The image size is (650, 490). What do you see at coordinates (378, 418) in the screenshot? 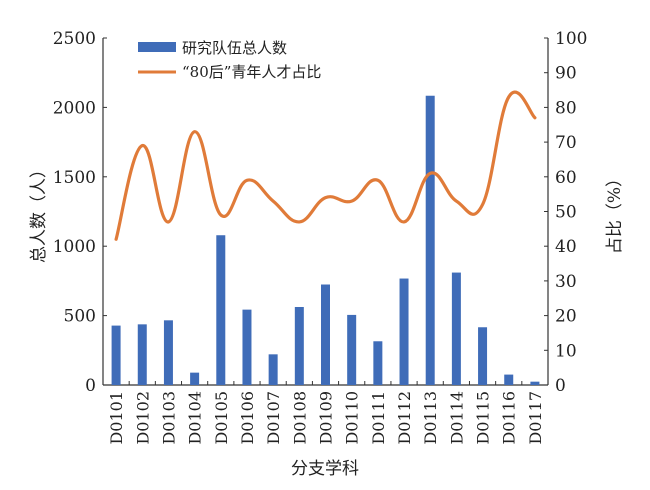
I see `x-tick-label: D0111` at bounding box center [378, 418].